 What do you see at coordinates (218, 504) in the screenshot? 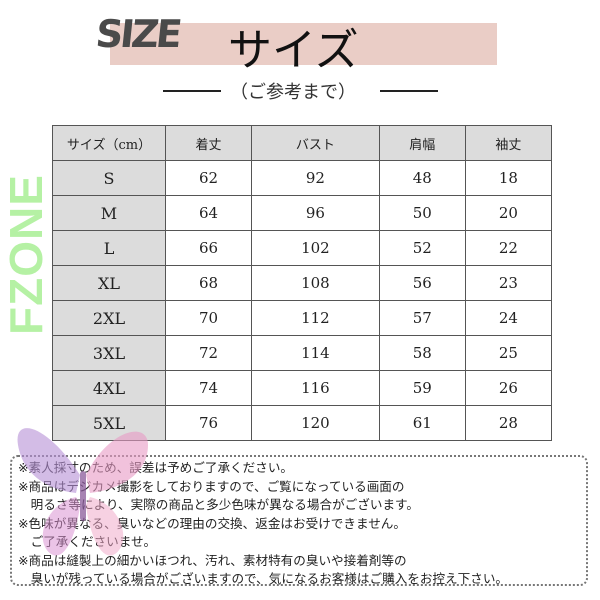
I see `note-line: 明るさ等により、実際の商品と多少色味が異なる場合がございます。` at bounding box center [218, 504].